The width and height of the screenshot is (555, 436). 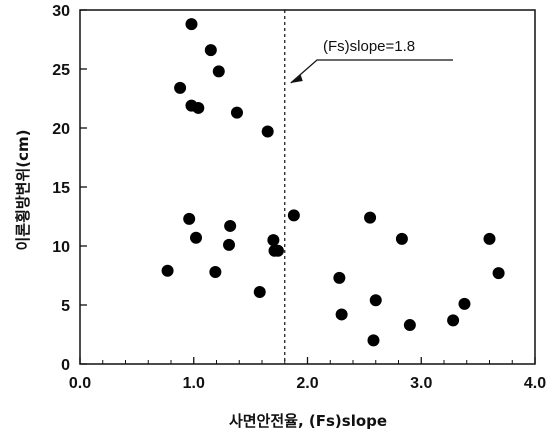 What do you see at coordinates (61, 129) in the screenshot?
I see `y-tick-label: 20` at bounding box center [61, 129].